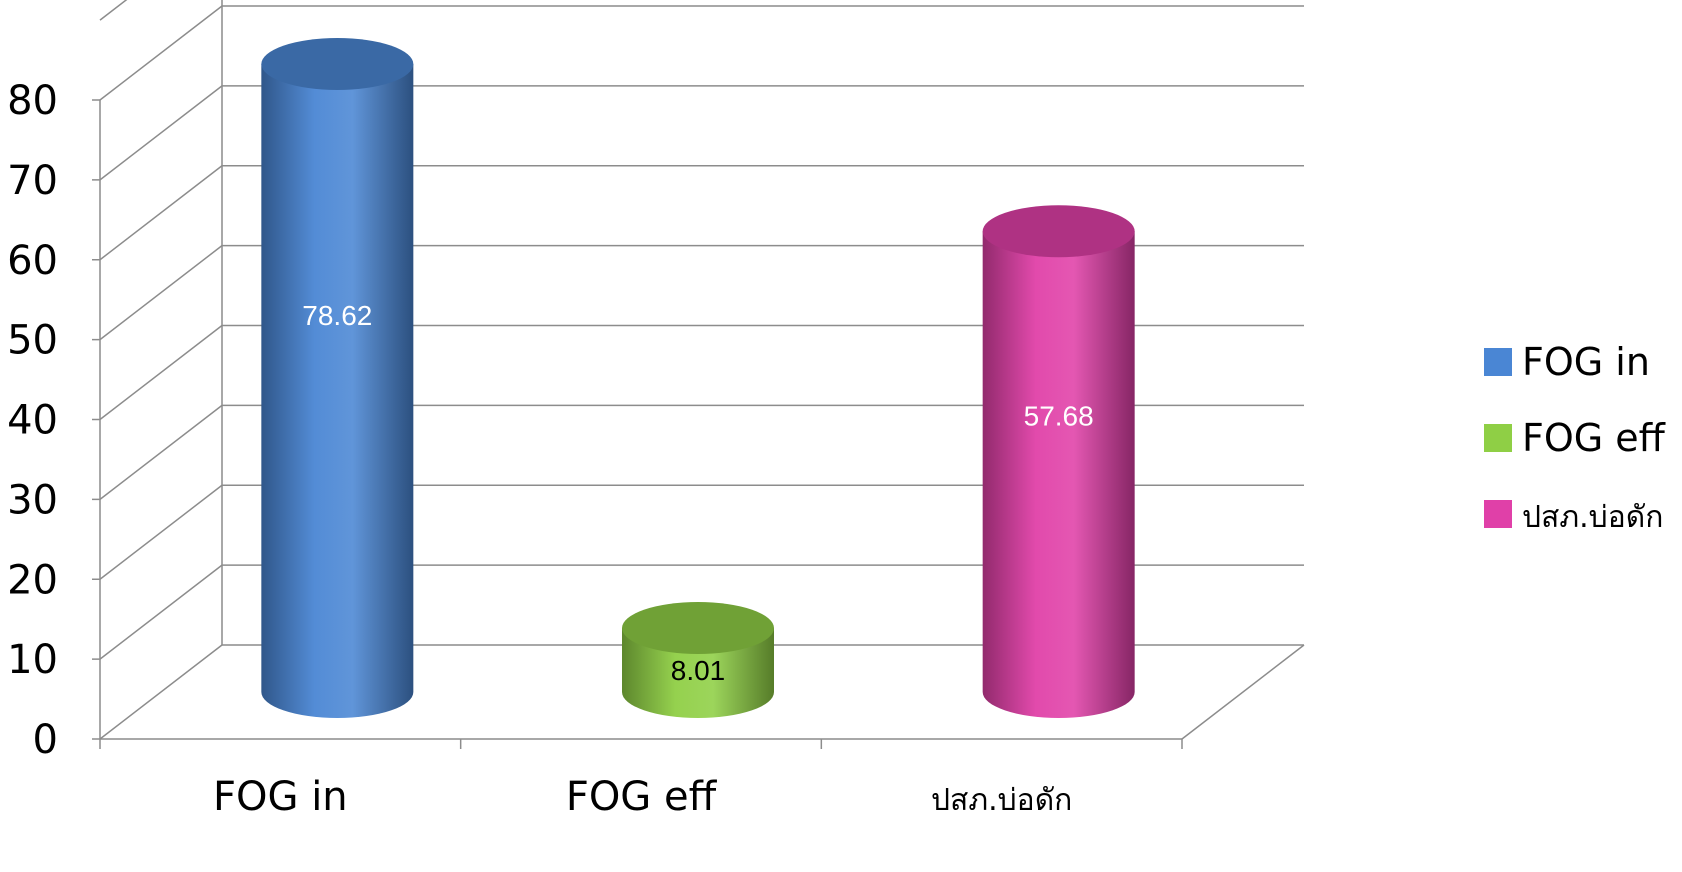 The width and height of the screenshot is (1682, 872). I want to click on legend-entry: FOG eff, so click(1575, 438).